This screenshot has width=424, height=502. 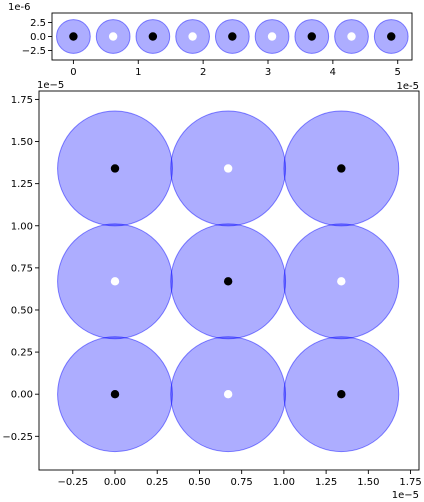 What do you see at coordinates (72, 482) in the screenshot?
I see `main-x-tick-label-0: −0.25` at bounding box center [72, 482].